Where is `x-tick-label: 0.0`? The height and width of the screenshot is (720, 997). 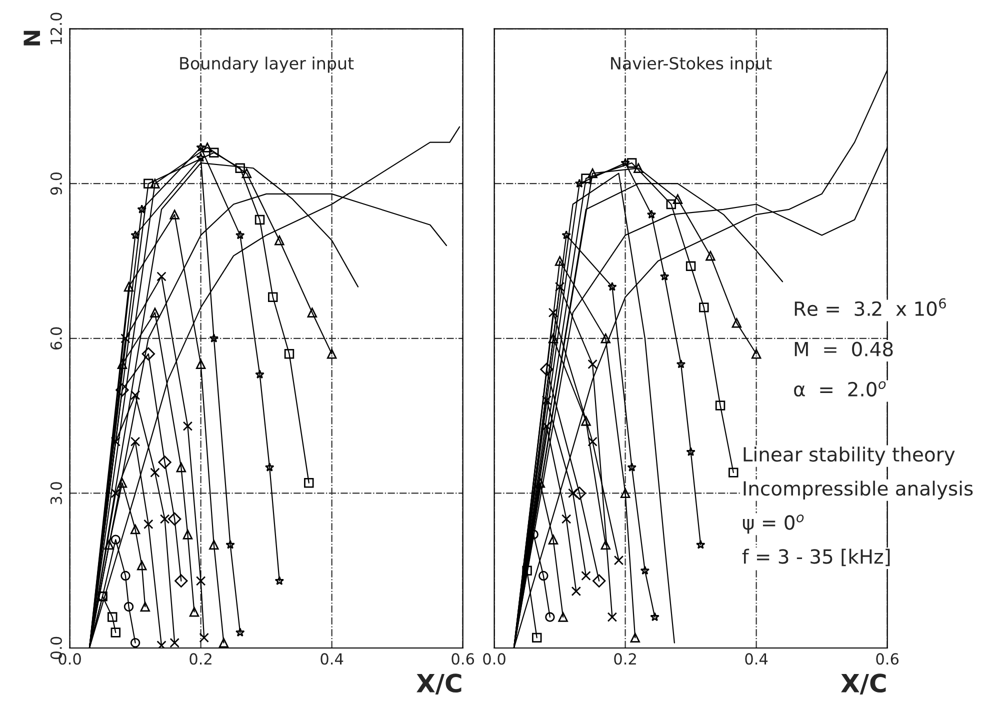
x-tick-label: 0.0 is located at coordinates (494, 659).